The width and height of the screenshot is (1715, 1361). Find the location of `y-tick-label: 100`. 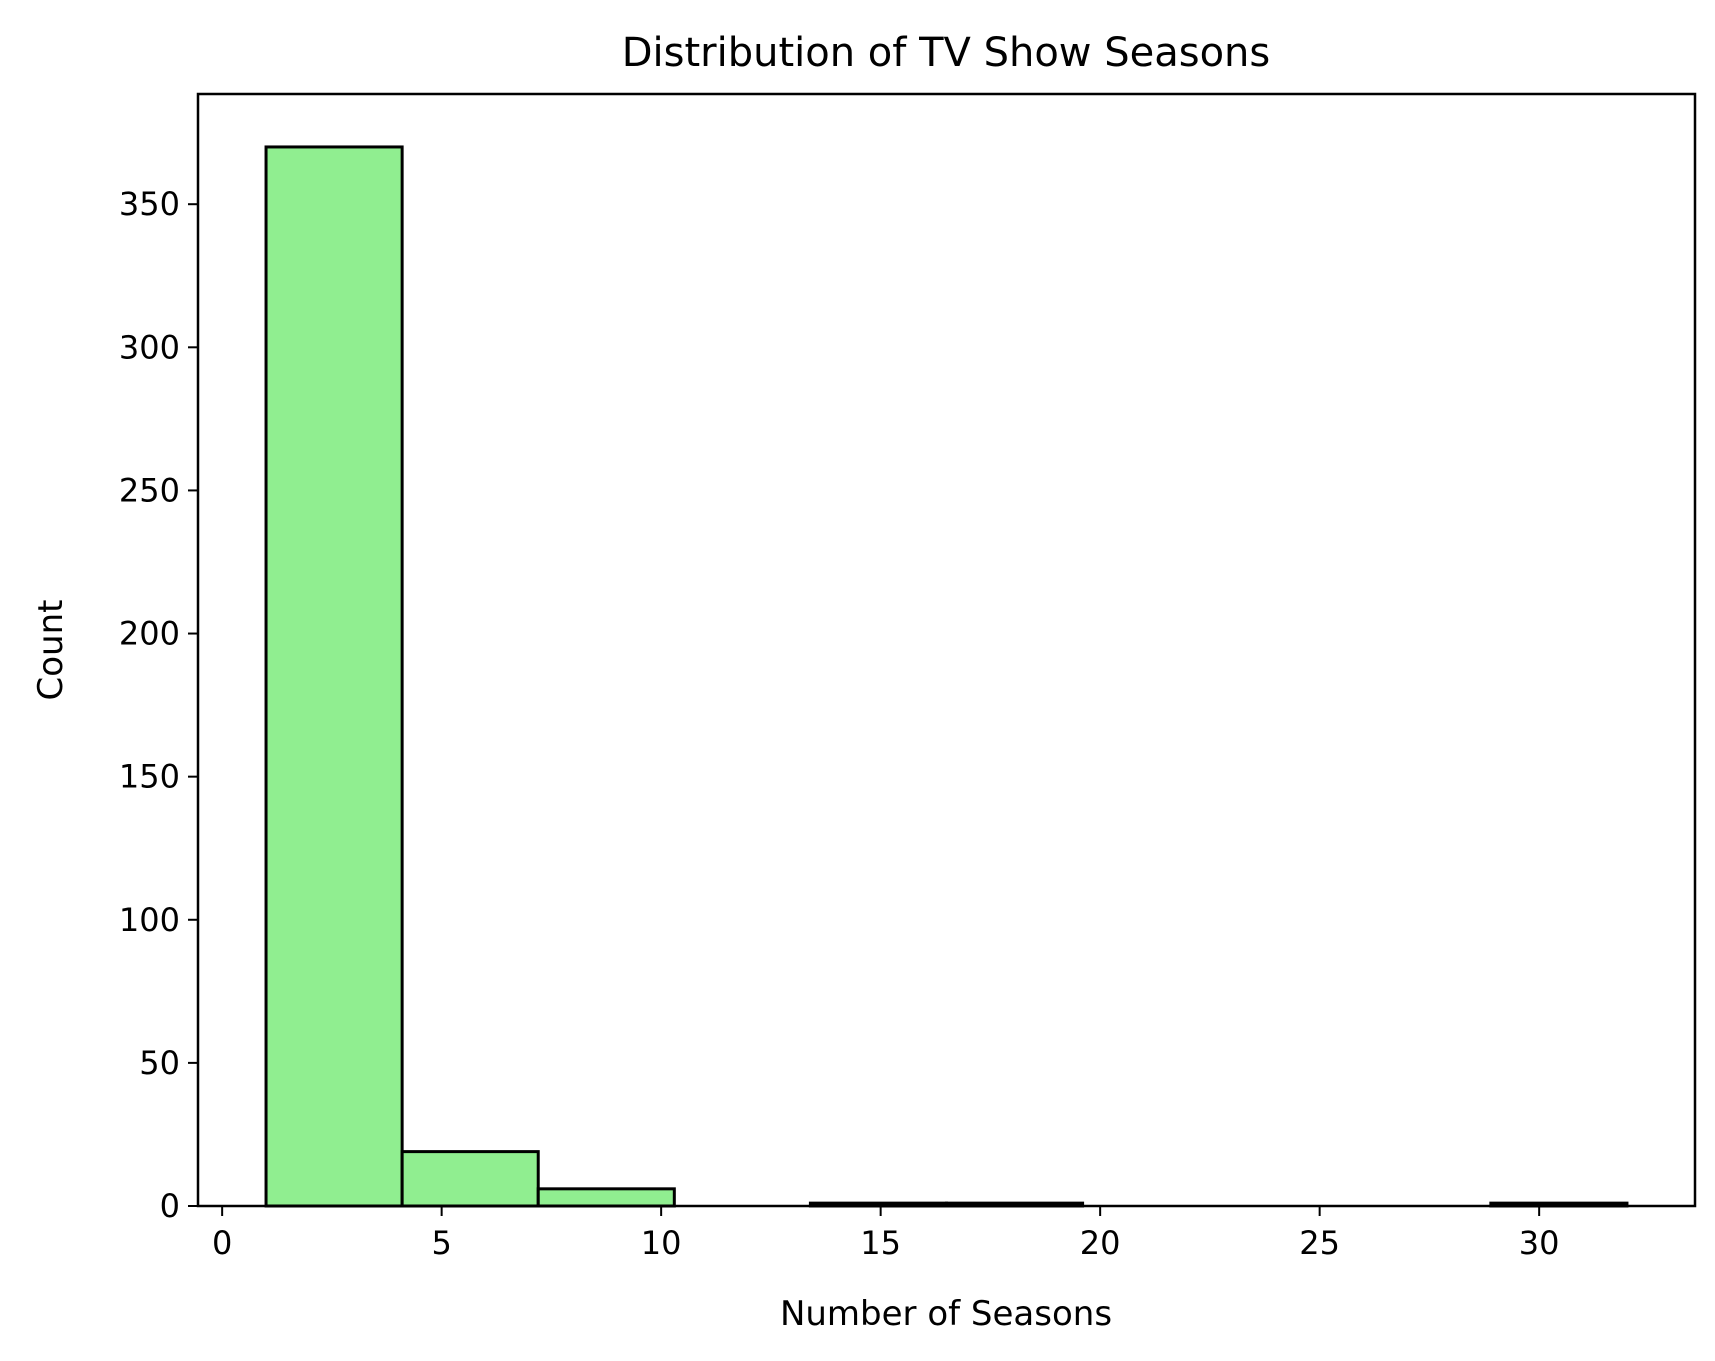

y-tick-label: 100 is located at coordinates (149, 920).